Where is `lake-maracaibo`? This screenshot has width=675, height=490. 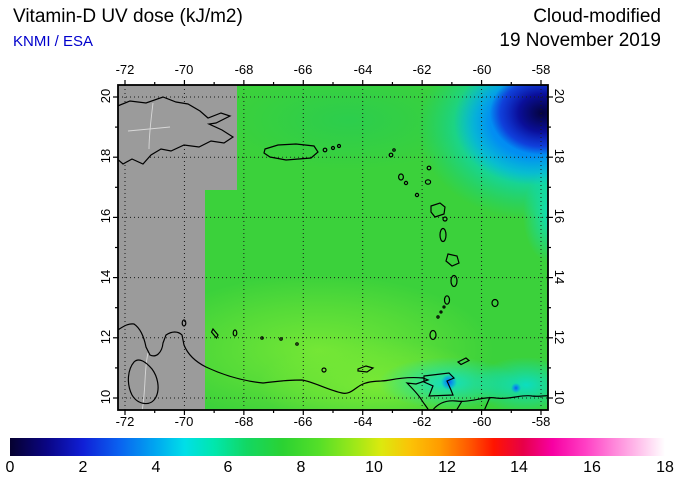
lake-maracaibo is located at coordinates (143, 382).